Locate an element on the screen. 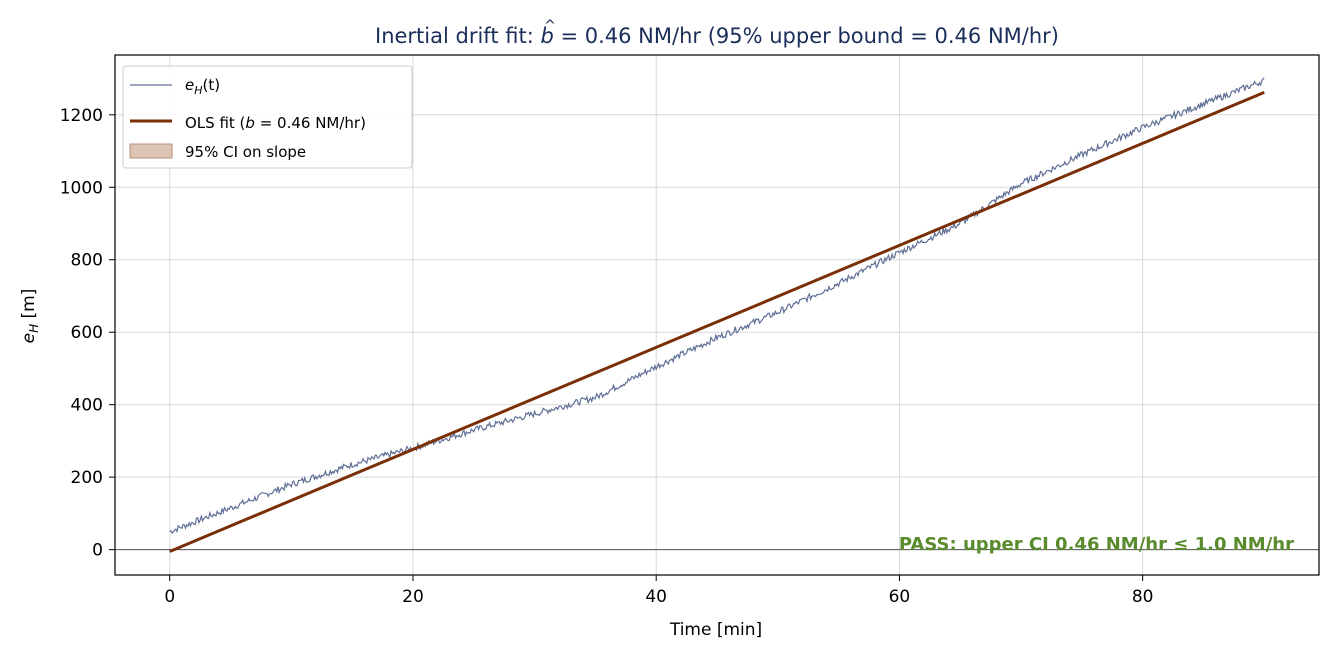 Image resolution: width=1333 pixels, height=653 pixels. x-tick-label: 20 is located at coordinates (413, 597).